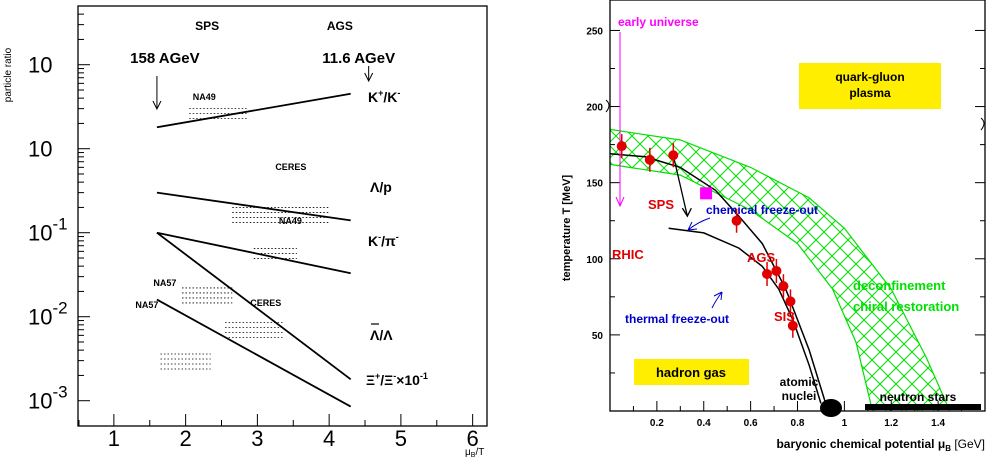  What do you see at coordinates (473, 438) in the screenshot?
I see `left-x-tick-label: 6` at bounding box center [473, 438].